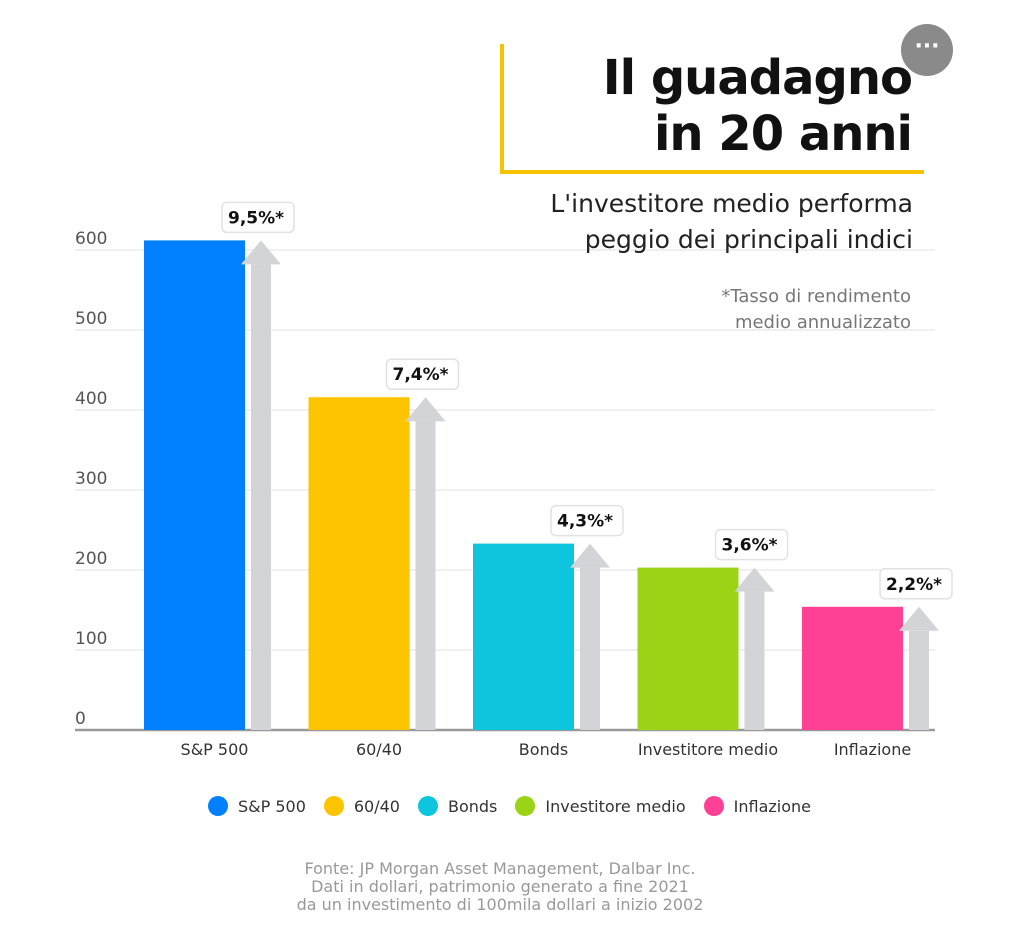  What do you see at coordinates (379, 749) in the screenshot?
I see `x-tick-label: 60/40` at bounding box center [379, 749].